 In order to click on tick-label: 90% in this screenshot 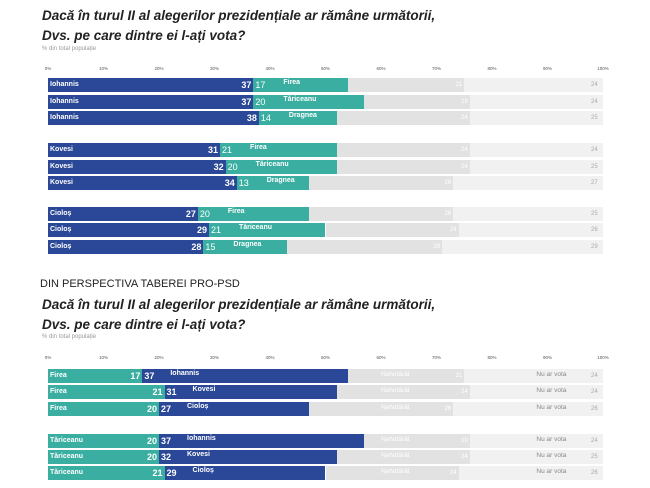, I will do `click(547, 357)`.